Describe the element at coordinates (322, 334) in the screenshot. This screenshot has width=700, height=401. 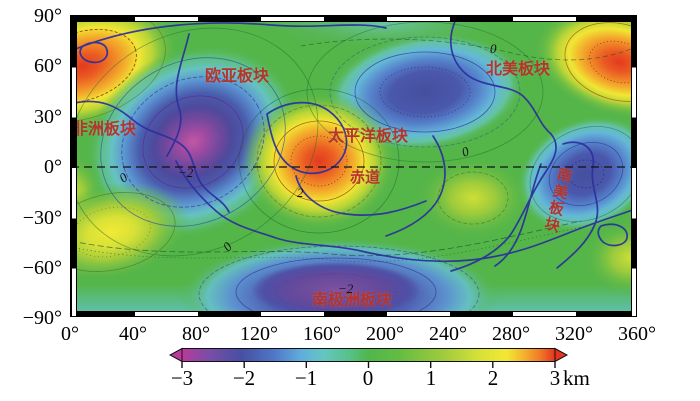
I see `x-tick-160: 160°` at that location.